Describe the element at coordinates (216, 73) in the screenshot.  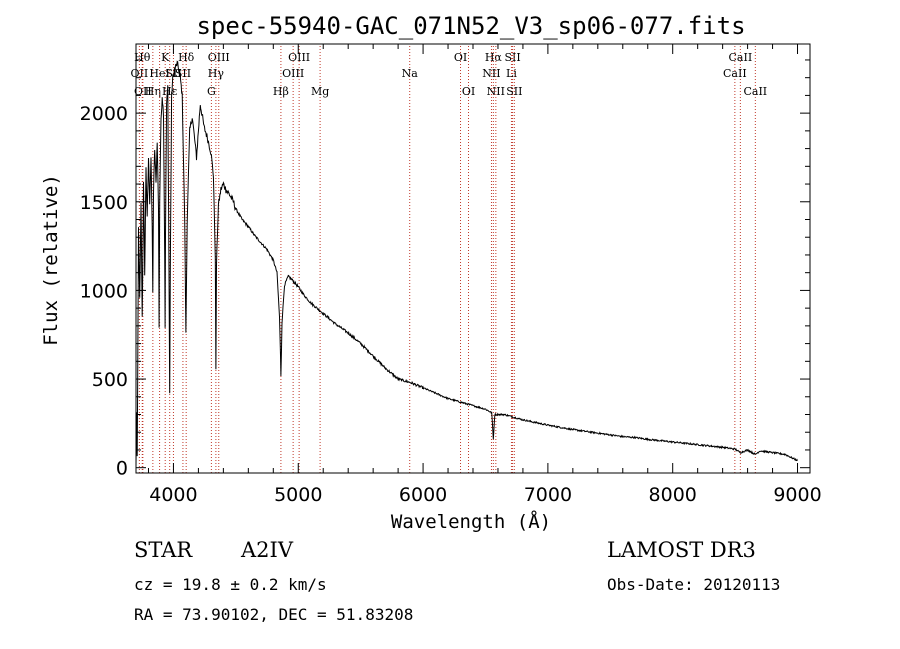
I see `line-marker-label-11: Hγ` at that location.